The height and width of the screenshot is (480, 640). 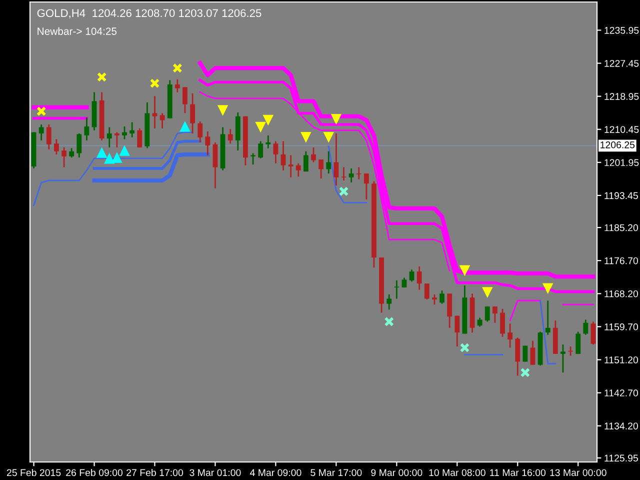 I want to click on y-tick-label: 1134.20, so click(x=621, y=426).